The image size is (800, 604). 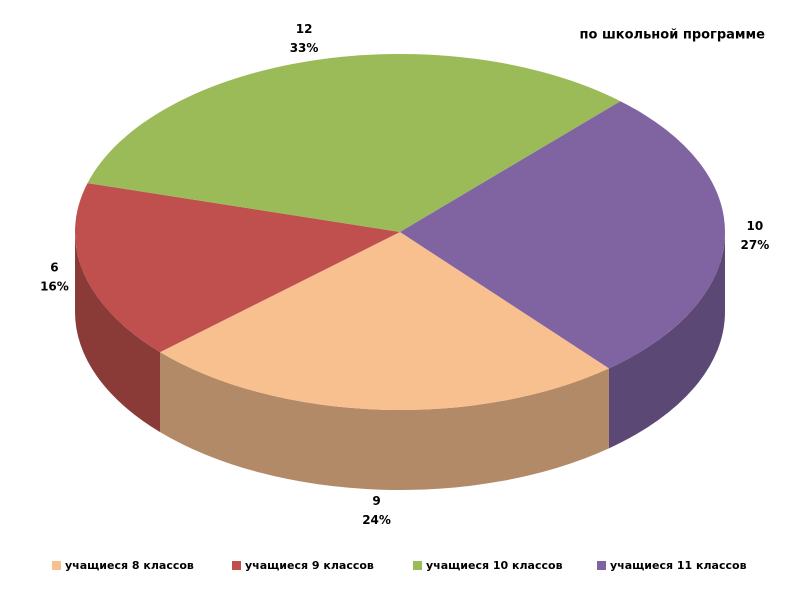 What do you see at coordinates (494, 565) in the screenshot?
I see `legend-label: учащиеся 10 классов` at bounding box center [494, 565].